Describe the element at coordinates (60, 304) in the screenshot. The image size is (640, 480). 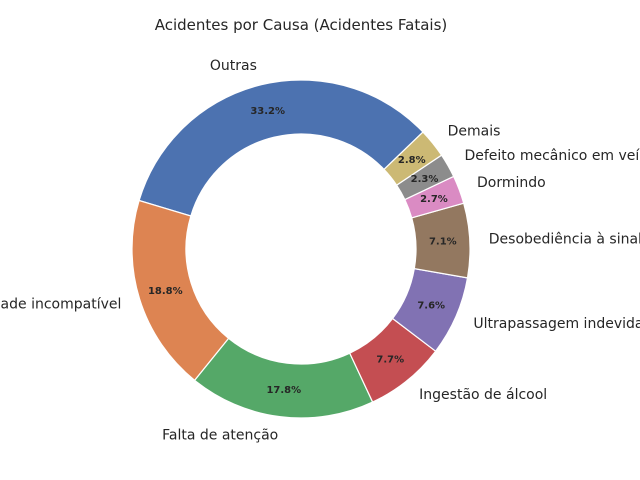
I see `slice-label-velocidade-incompativel: Velocidade incompatível` at that location.